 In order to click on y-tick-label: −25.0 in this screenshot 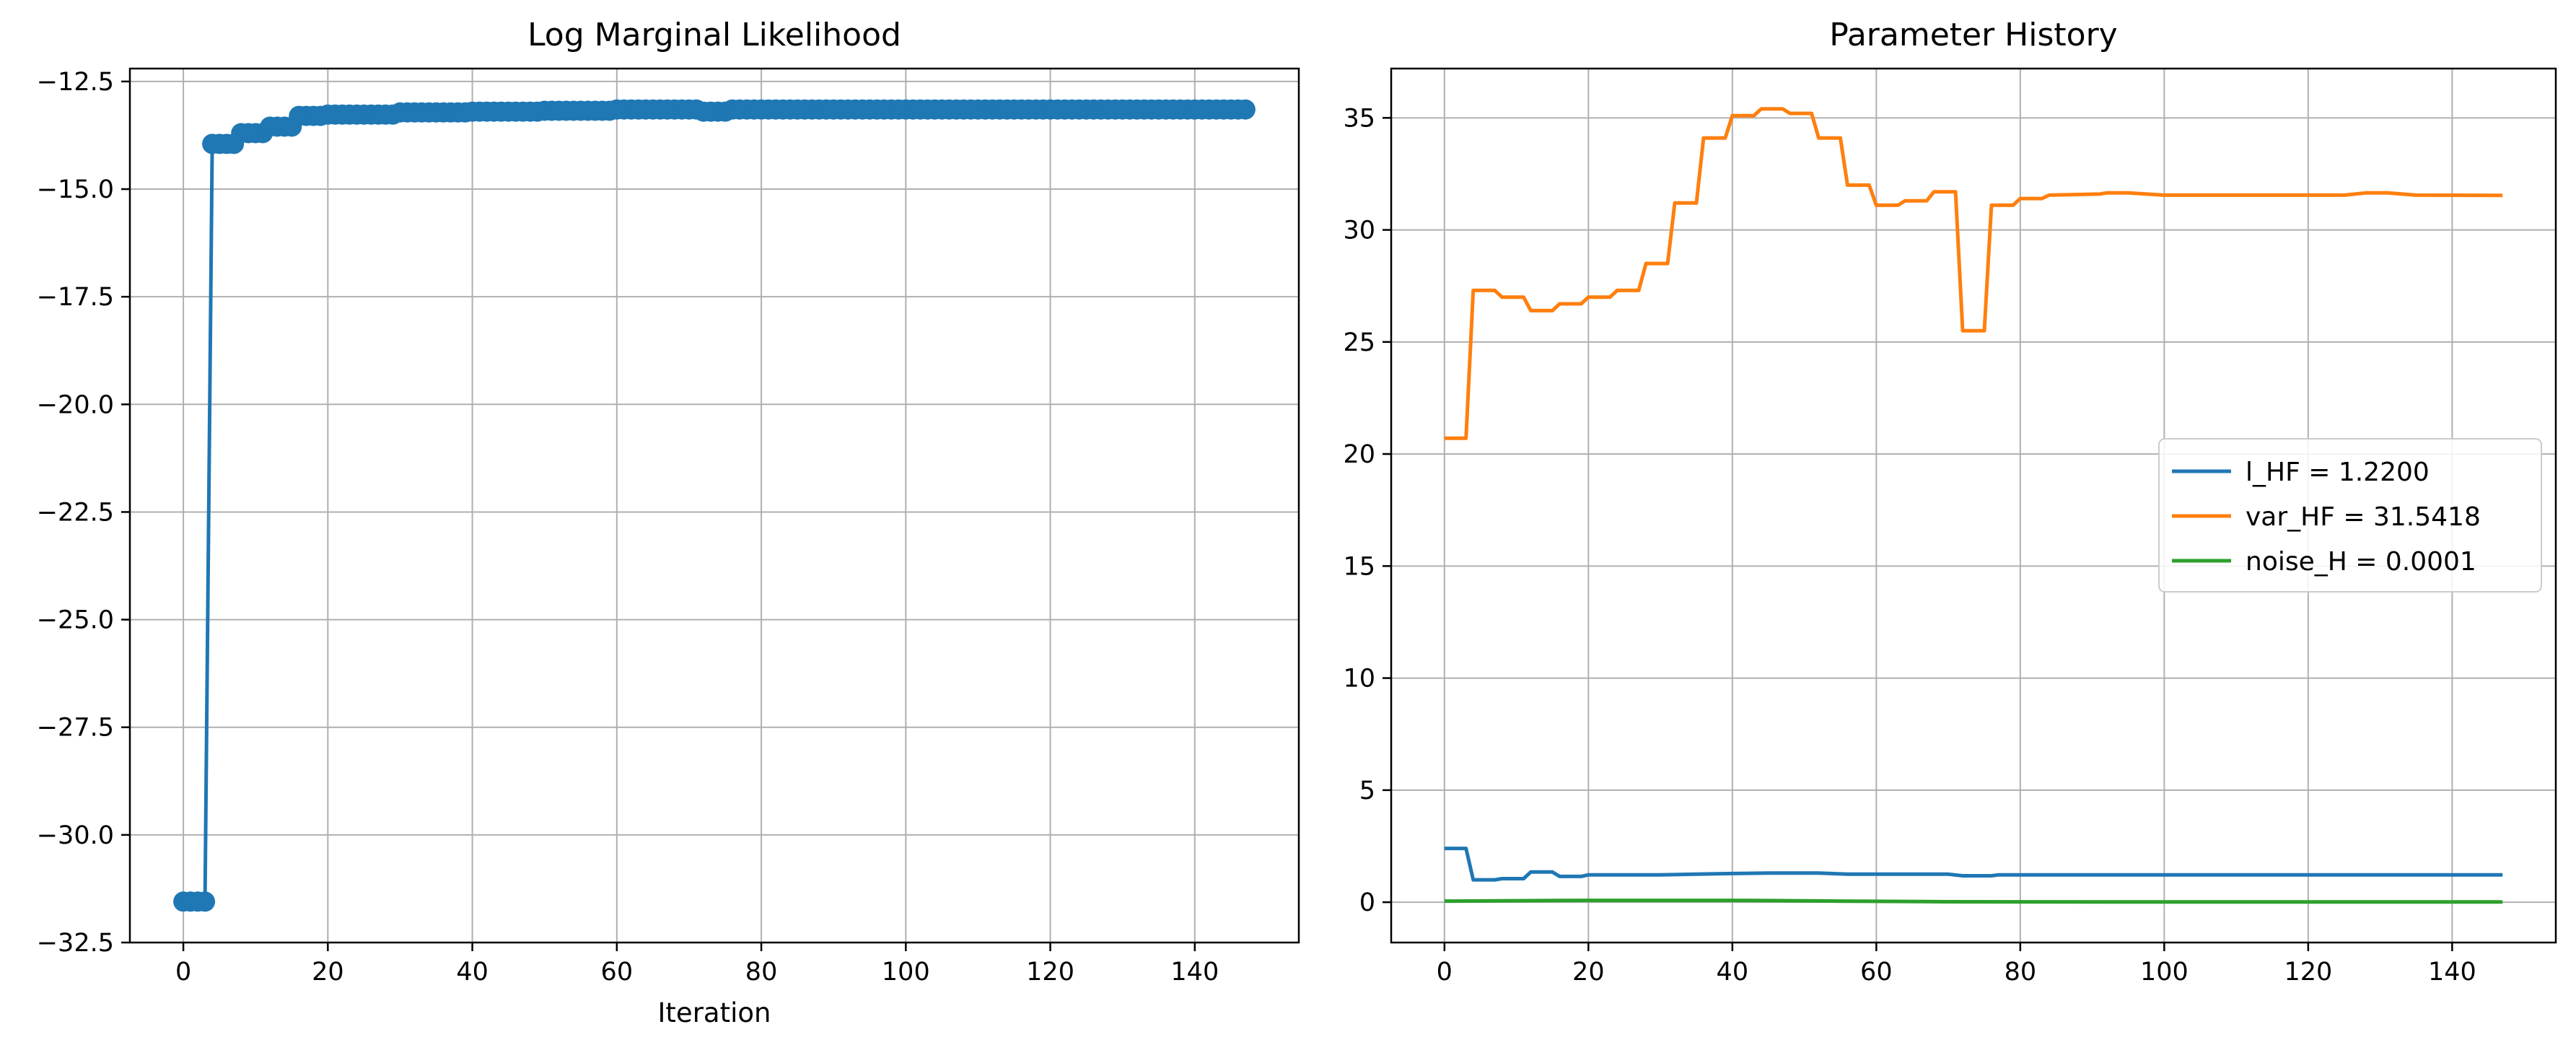, I will do `click(75, 620)`.